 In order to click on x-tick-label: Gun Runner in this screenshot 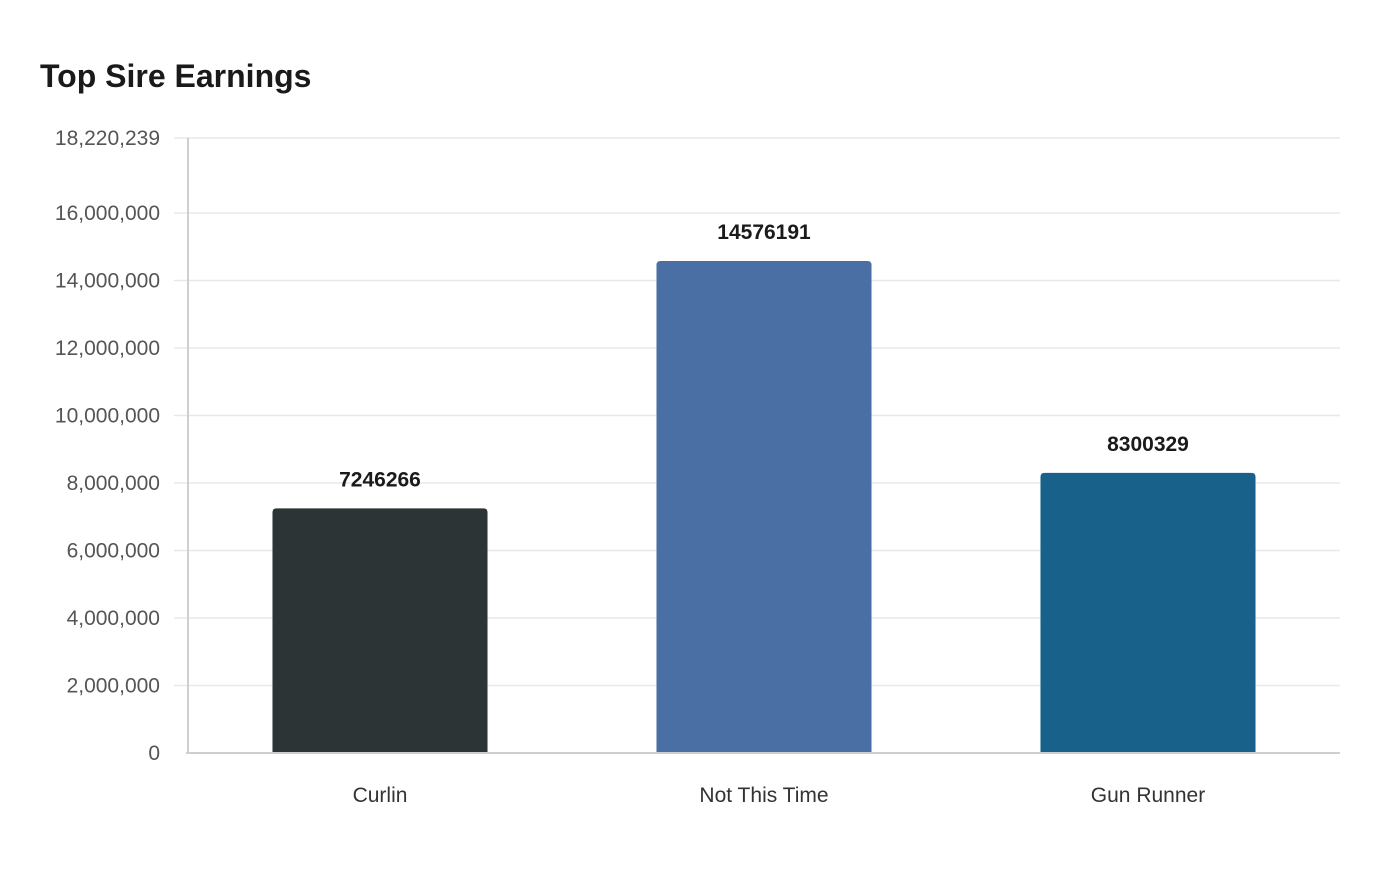, I will do `click(1148, 795)`.